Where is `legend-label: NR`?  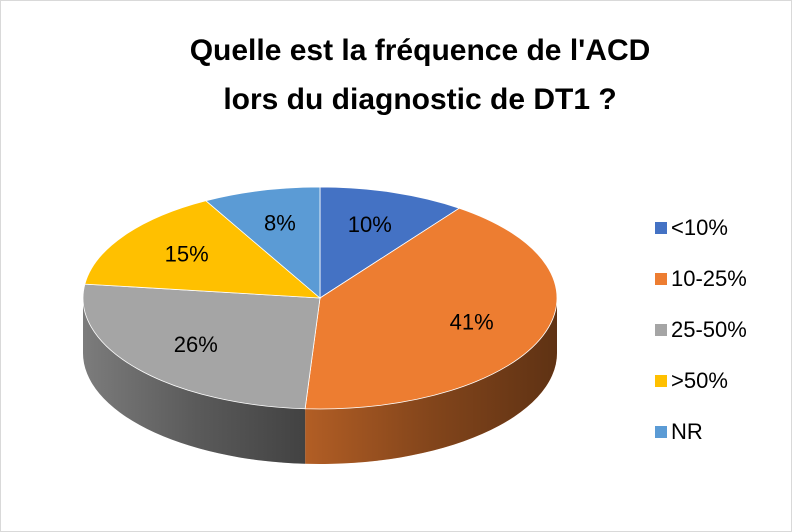
legend-label: NR is located at coordinates (687, 431).